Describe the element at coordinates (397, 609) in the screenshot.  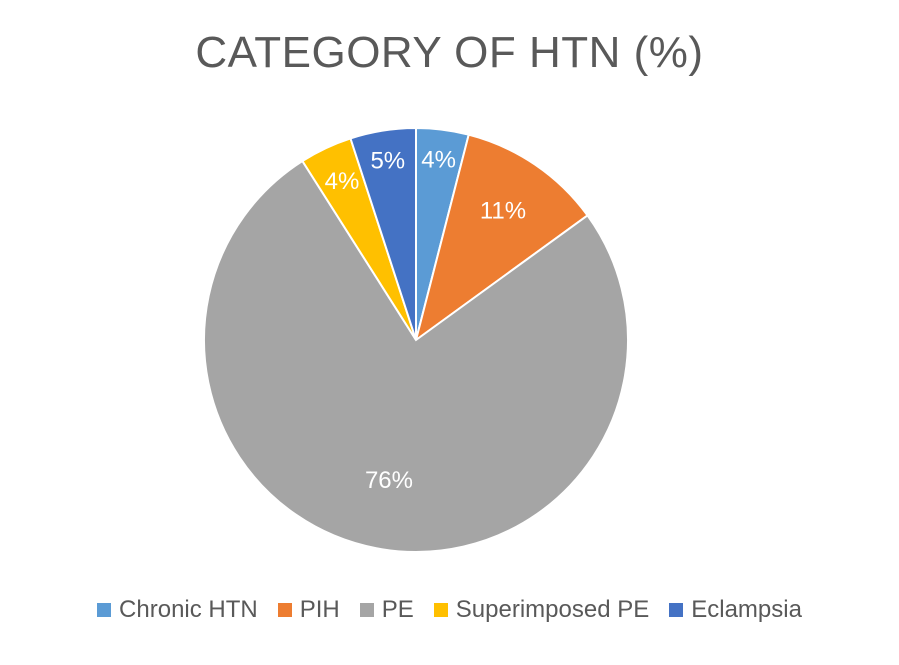
I see `legend-label: PE` at that location.